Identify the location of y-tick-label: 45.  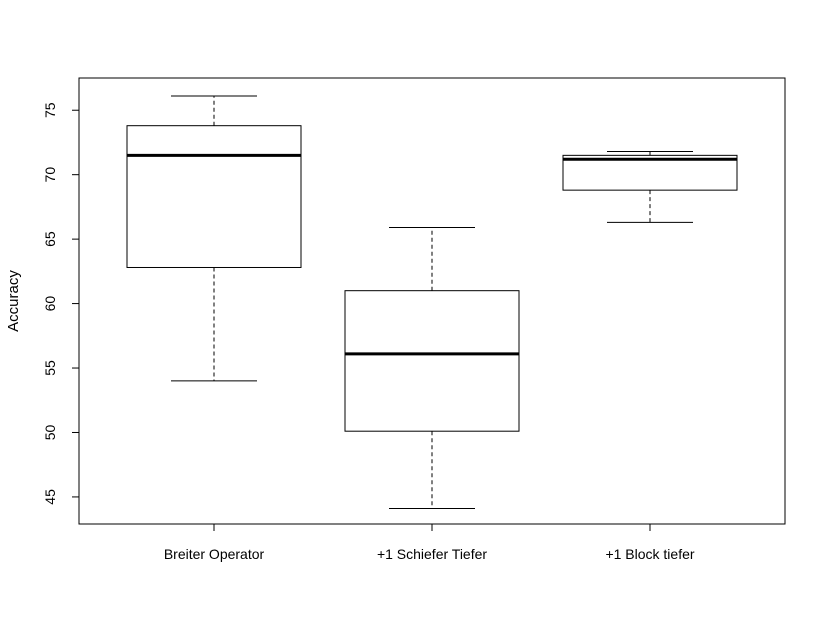
(50, 497).